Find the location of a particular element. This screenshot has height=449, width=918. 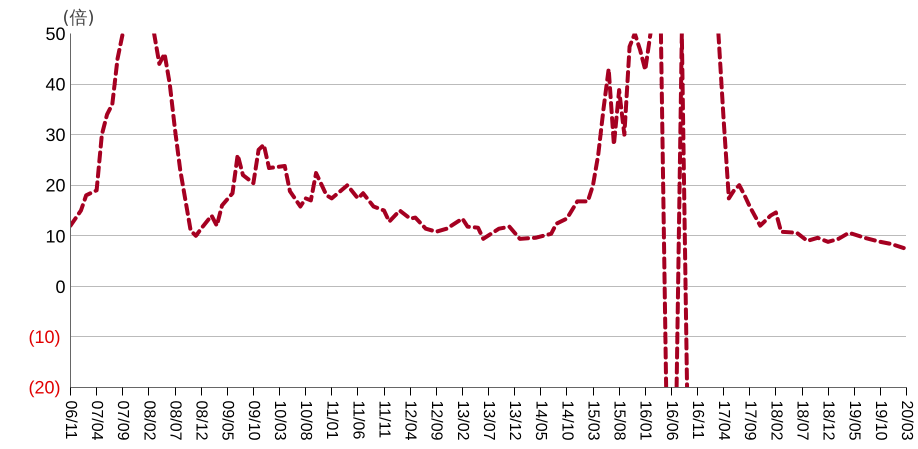

x-tick-label: 09/10 is located at coordinates (253, 420).